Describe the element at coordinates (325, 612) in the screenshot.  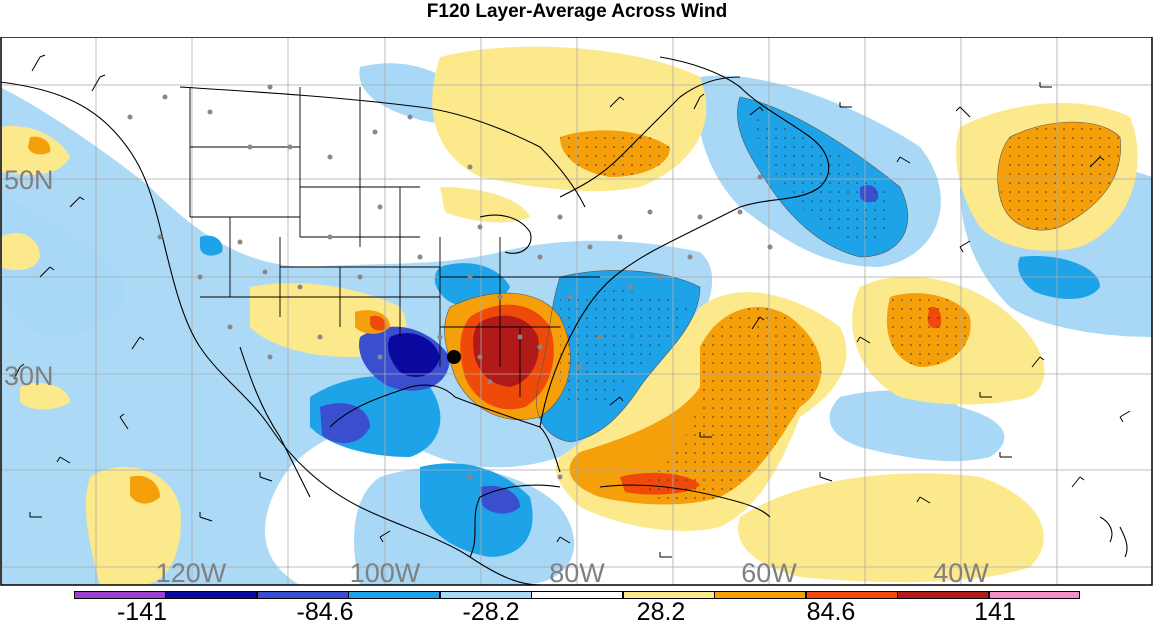
I see `colorbar-label: -84.6` at that location.